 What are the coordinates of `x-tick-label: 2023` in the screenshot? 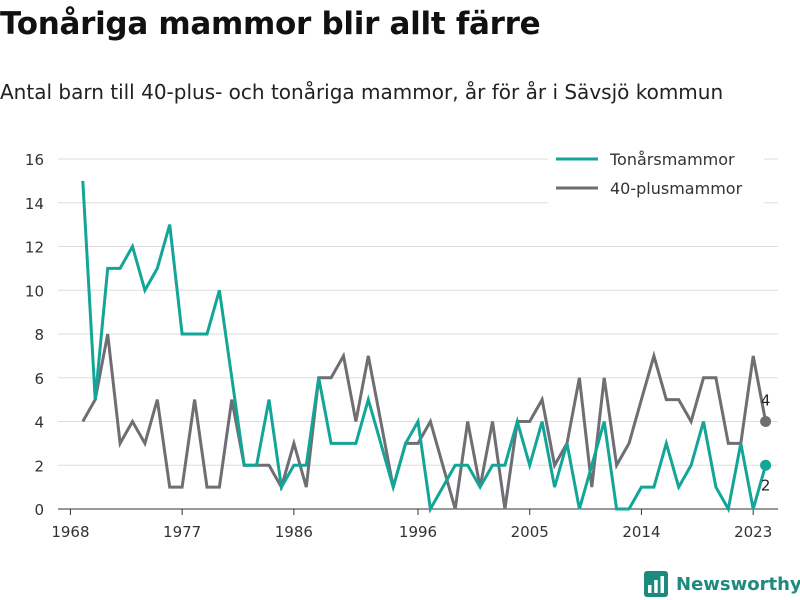 It's located at (753, 532).